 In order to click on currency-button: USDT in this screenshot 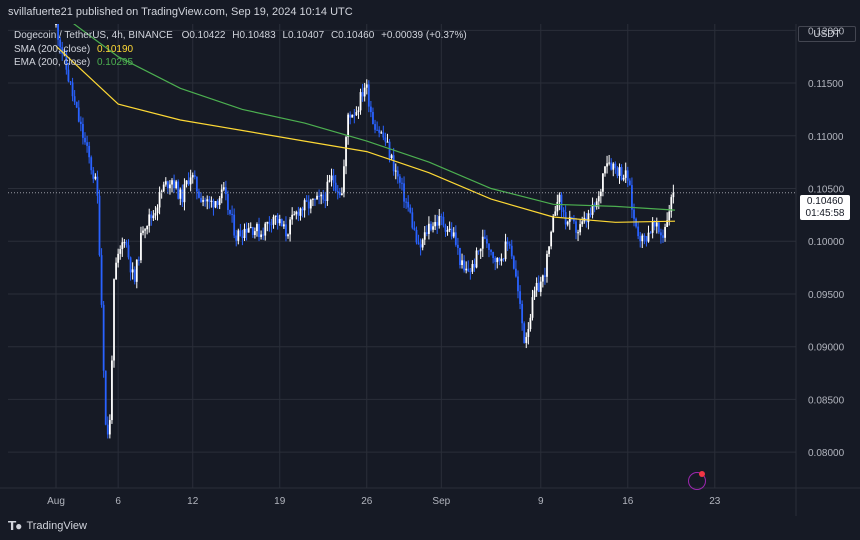, I will do `click(827, 34)`.